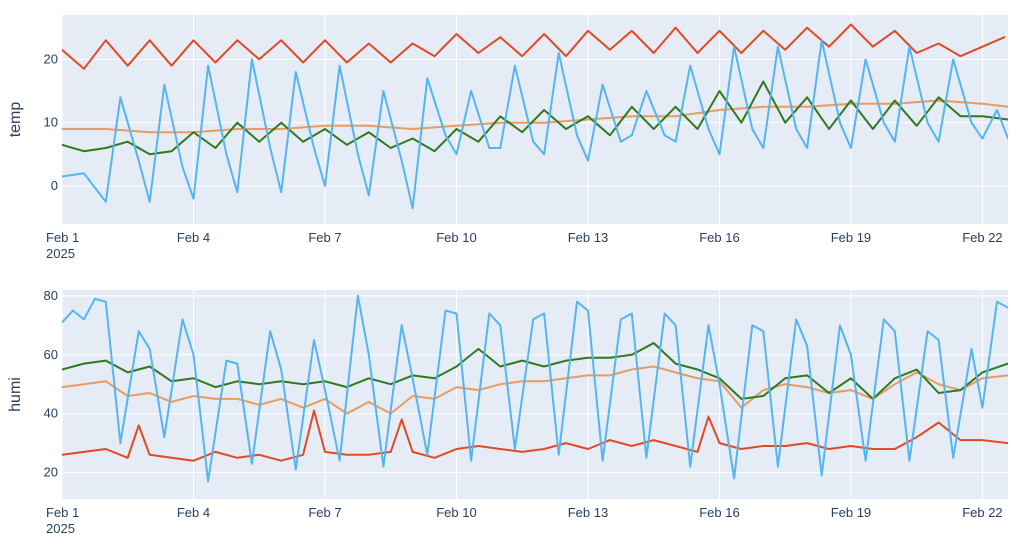  What do you see at coordinates (51, 122) in the screenshot?
I see `y-tick-label: 10` at bounding box center [51, 122].